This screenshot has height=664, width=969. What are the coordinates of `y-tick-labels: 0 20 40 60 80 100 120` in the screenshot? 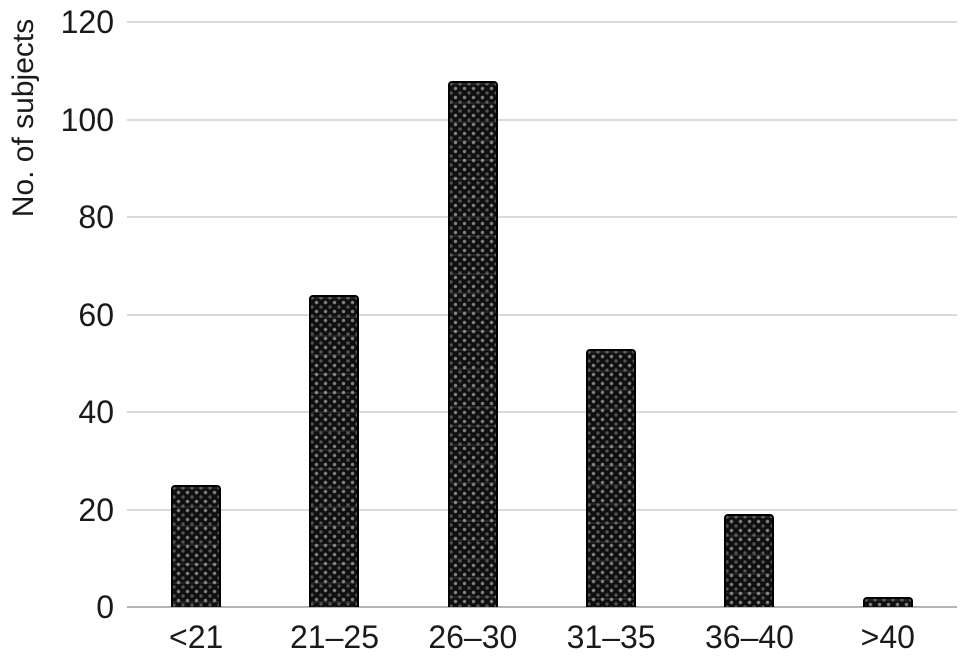 It's located at (57, 314).